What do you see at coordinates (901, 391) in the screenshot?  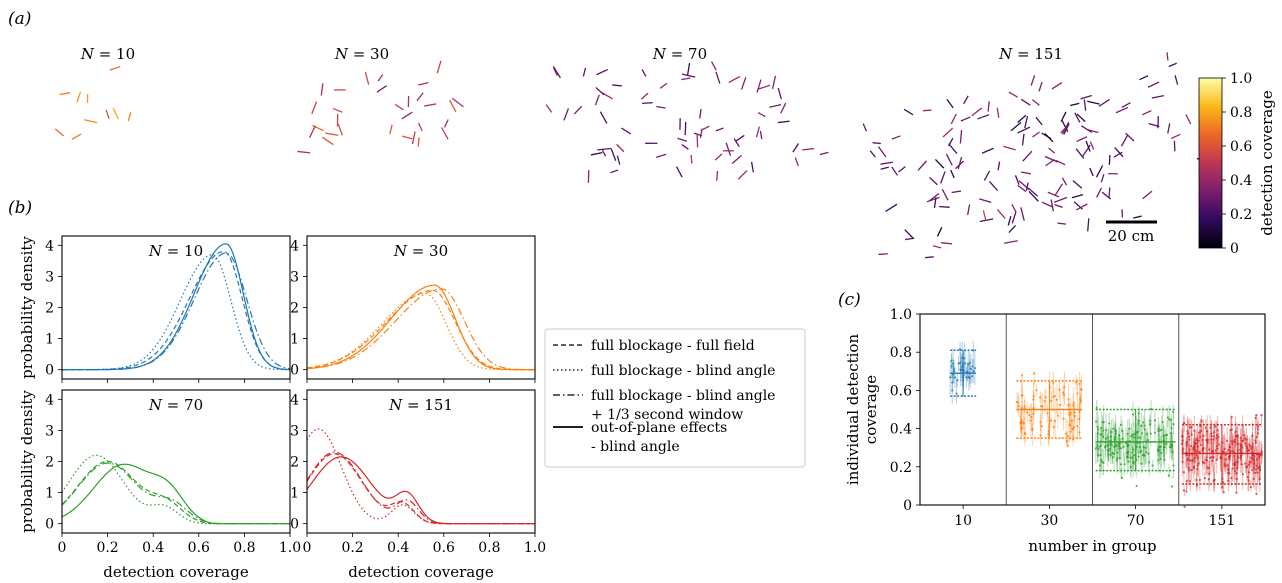 I see `y-tick-label: 0.6` at bounding box center [901, 391].